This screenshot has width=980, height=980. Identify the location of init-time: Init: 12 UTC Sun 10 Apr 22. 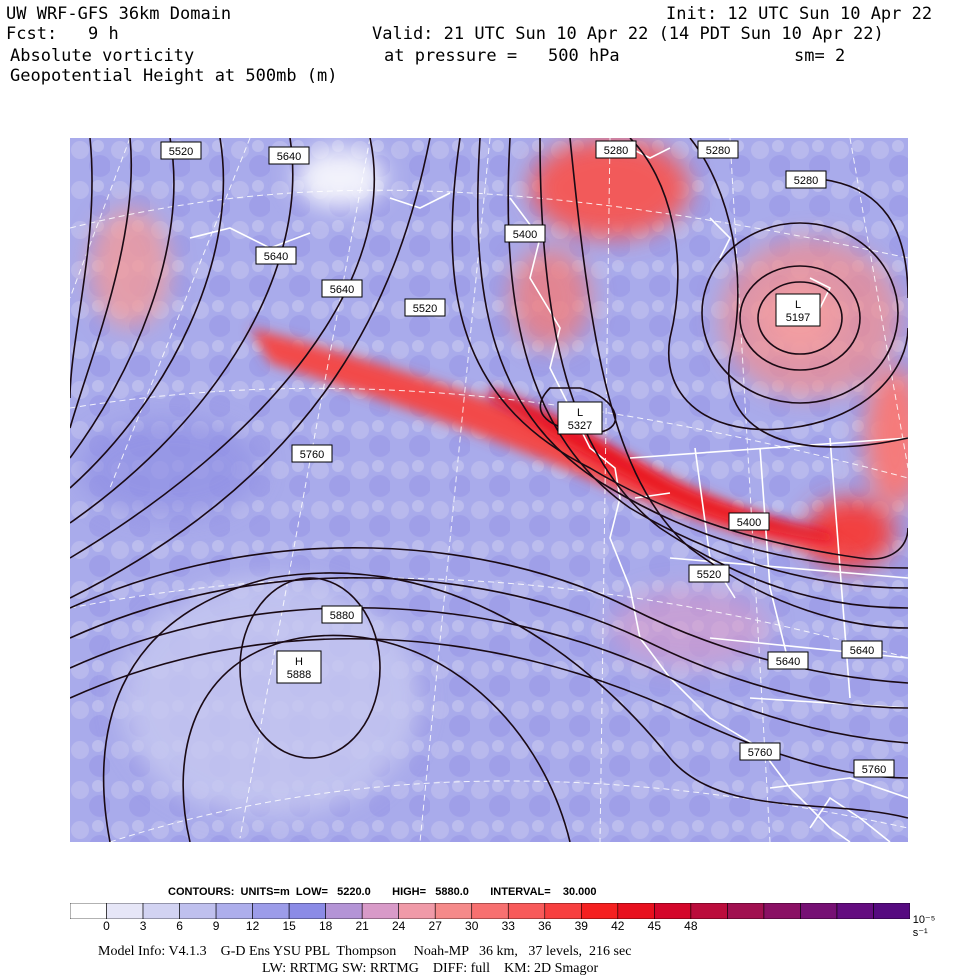
(799, 14).